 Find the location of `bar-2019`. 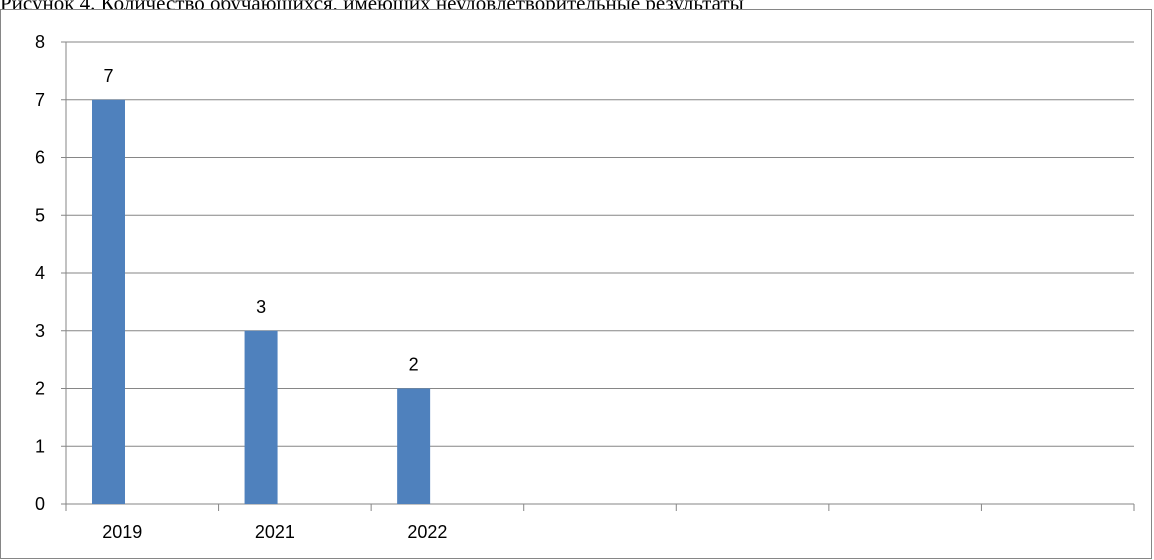

bar-2019 is located at coordinates (108, 301).